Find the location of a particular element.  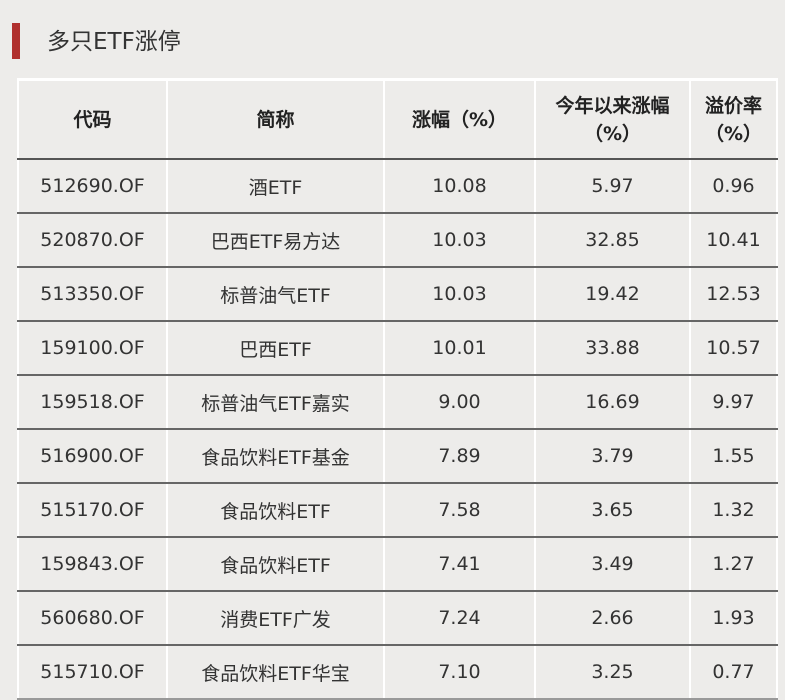

cell-ytd: 19.42 is located at coordinates (612, 294).